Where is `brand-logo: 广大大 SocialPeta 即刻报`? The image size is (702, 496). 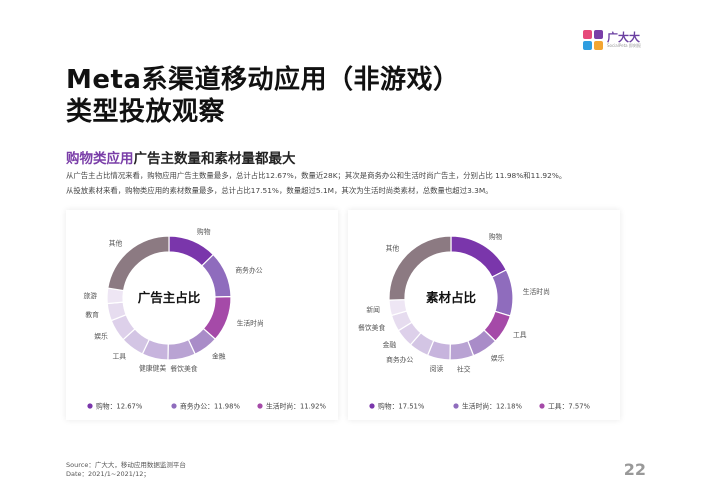 brand-logo: 广大大 SocialPeta 即刻报 is located at coordinates (612, 40).